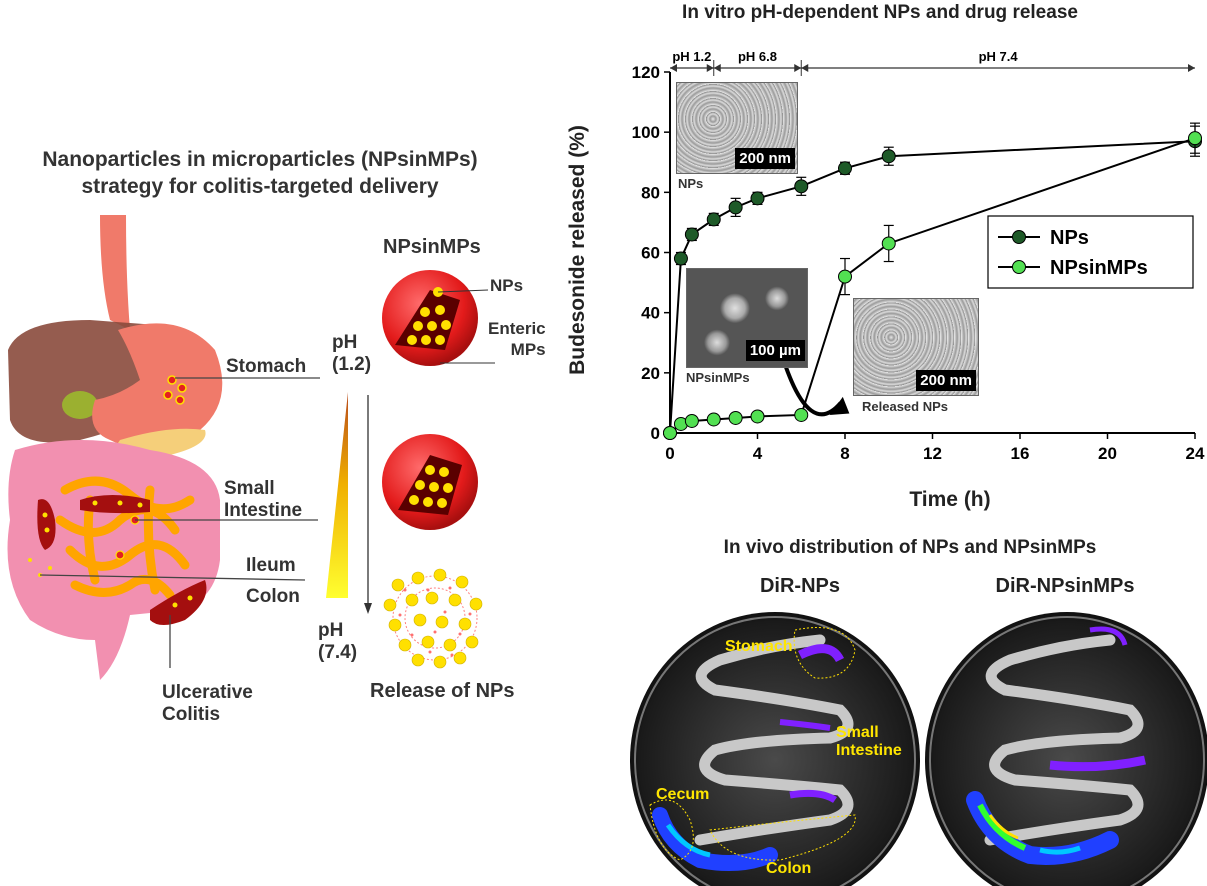  I want to click on invivo-label-cecum: Cecum, so click(683, 794).